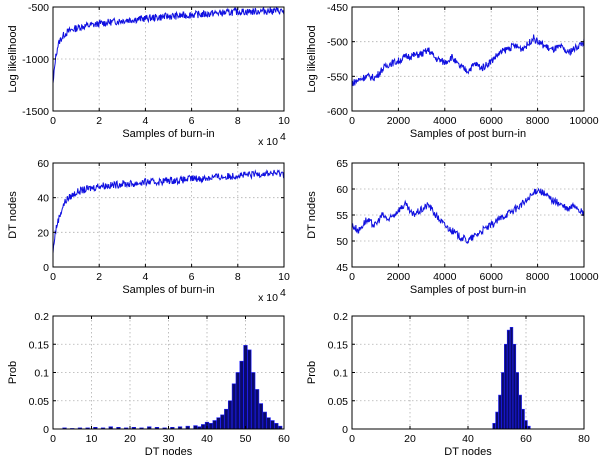 The height and width of the screenshot is (460, 603). Describe the element at coordinates (283, 293) in the screenshot. I see `p3-exponent-power: 4` at that location.